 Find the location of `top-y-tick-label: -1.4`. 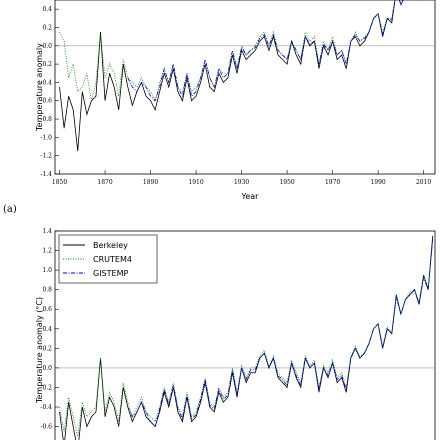

top-y-tick-label: -1.4 is located at coordinates (46, 174).